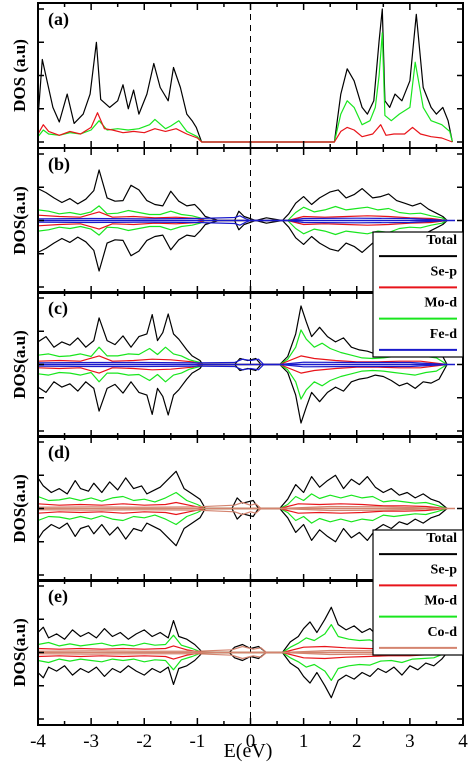 The image size is (474, 775). What do you see at coordinates (410, 741) in the screenshot?
I see `x-tick-label: 3` at bounding box center [410, 741].